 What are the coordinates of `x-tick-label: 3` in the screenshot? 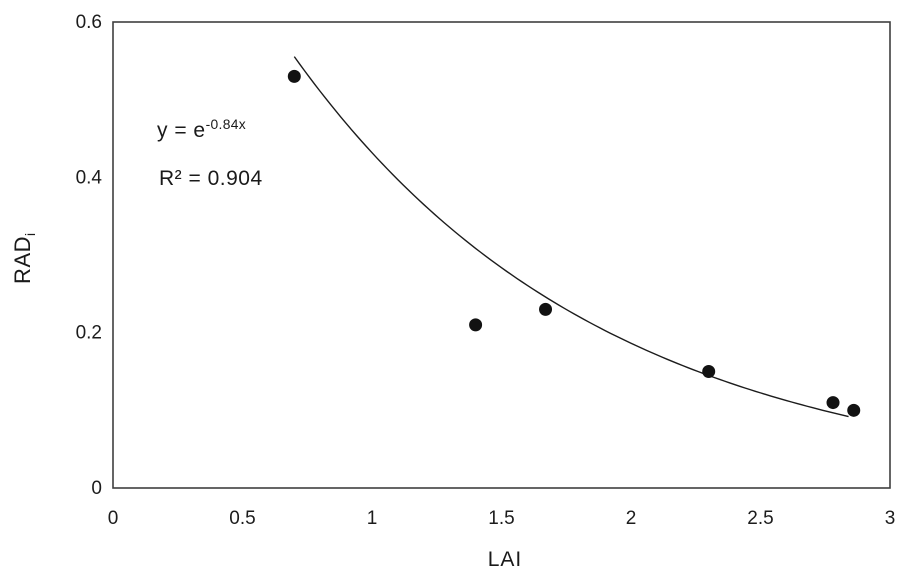 It's located at (890, 518).